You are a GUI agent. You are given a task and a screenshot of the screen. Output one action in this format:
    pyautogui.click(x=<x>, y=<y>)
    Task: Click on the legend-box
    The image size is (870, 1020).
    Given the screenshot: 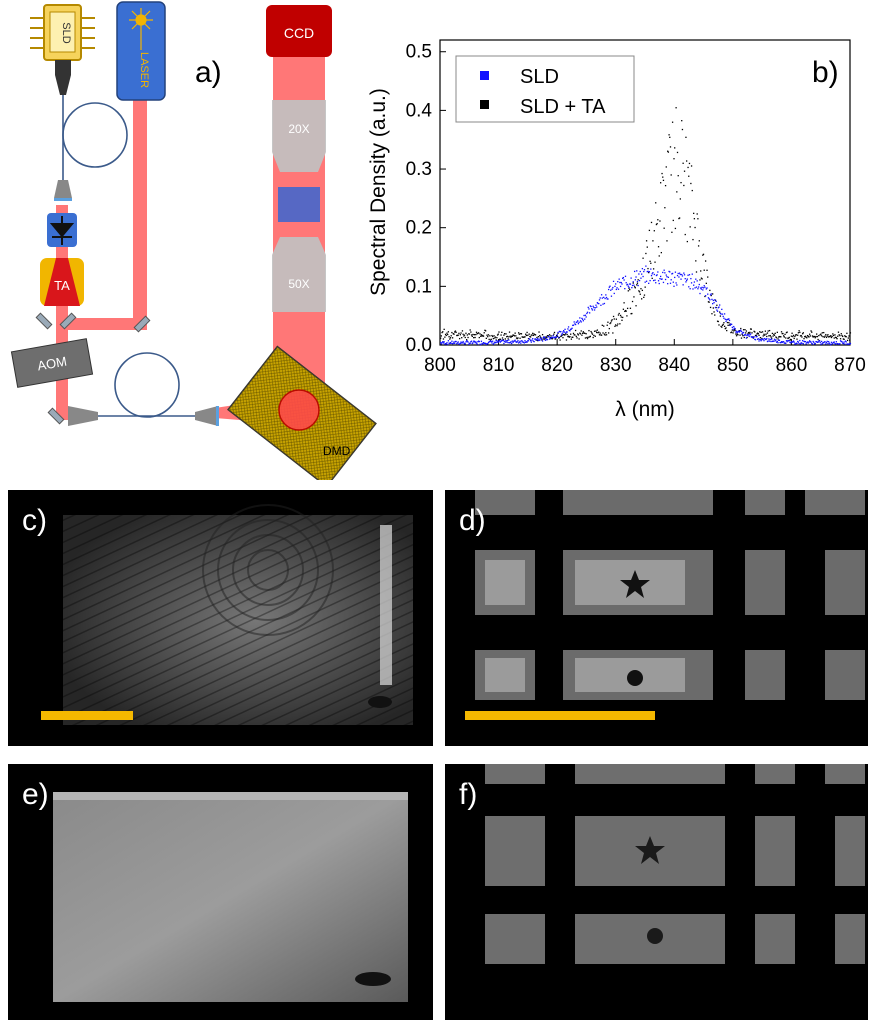 What is the action you would take?
    pyautogui.click(x=545, y=89)
    